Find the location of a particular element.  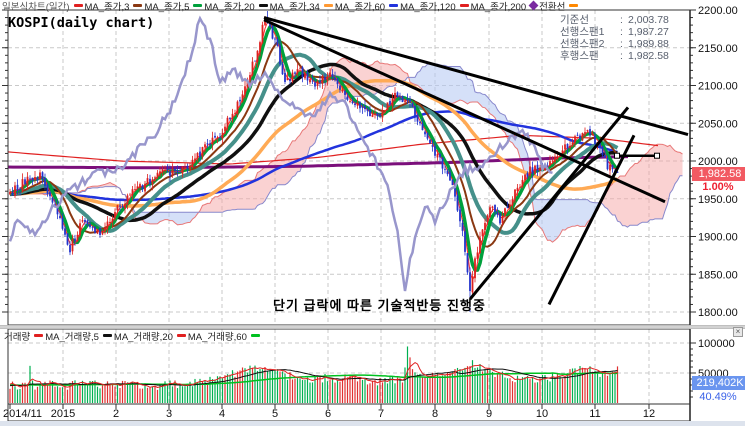

close-icon: × is located at coordinates (738, 332).